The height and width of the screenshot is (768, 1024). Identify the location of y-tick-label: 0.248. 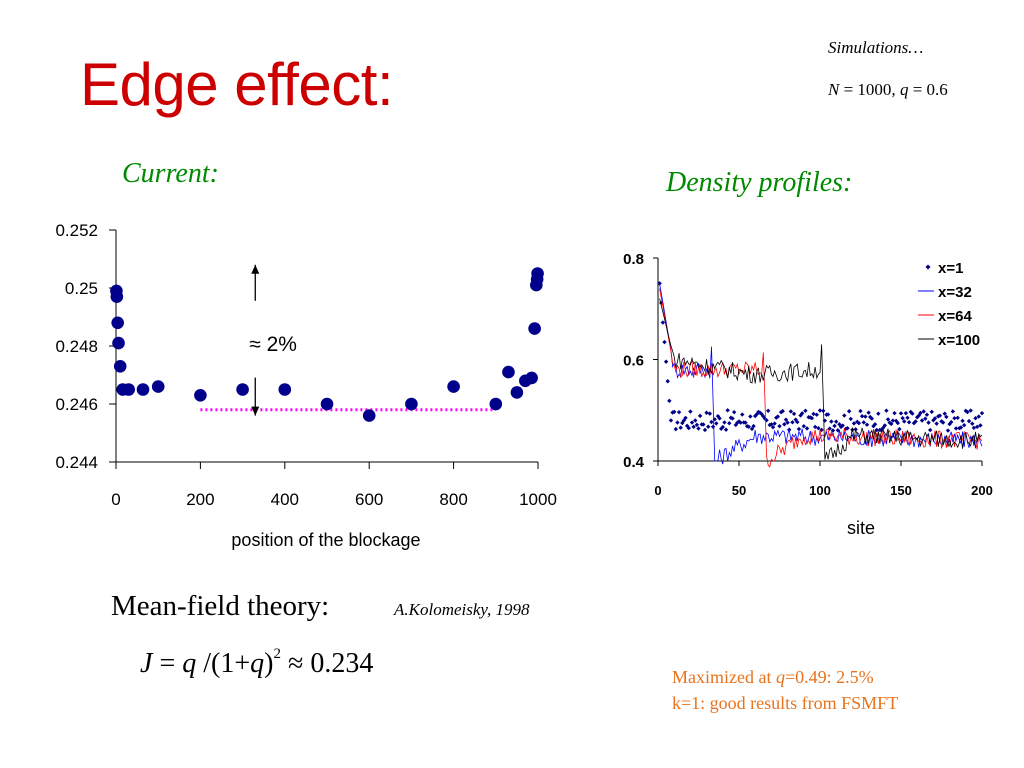
(76, 346).